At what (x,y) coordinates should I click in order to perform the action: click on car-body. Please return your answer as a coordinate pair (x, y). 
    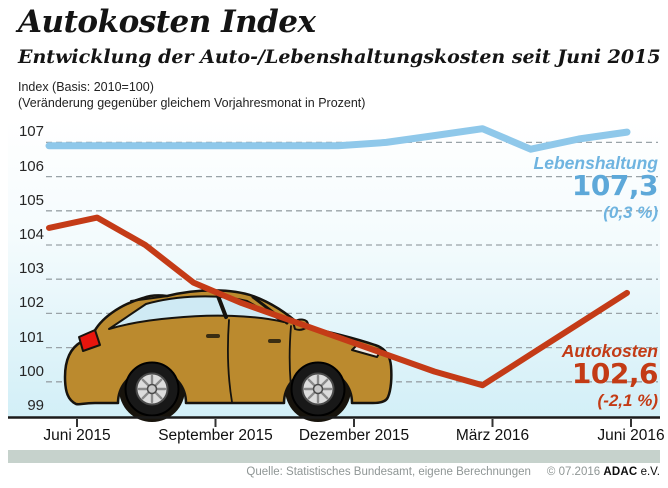
    Looking at the image, I should click on (228, 347).